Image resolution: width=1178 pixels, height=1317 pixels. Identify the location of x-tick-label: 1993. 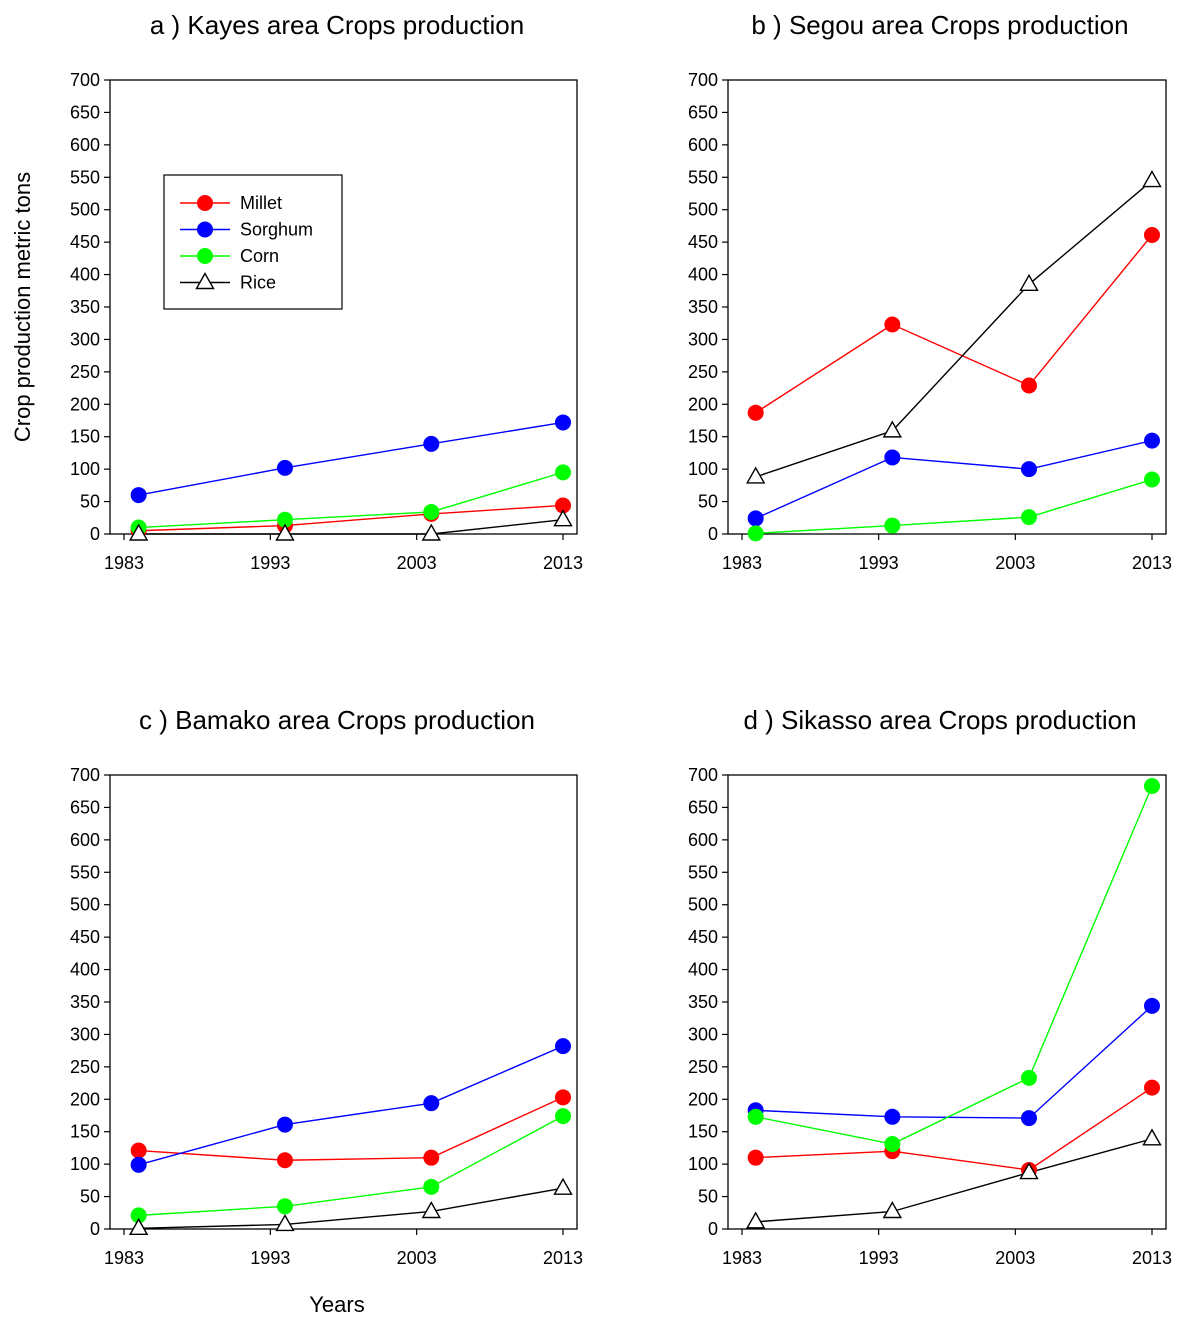
(270, 1258).